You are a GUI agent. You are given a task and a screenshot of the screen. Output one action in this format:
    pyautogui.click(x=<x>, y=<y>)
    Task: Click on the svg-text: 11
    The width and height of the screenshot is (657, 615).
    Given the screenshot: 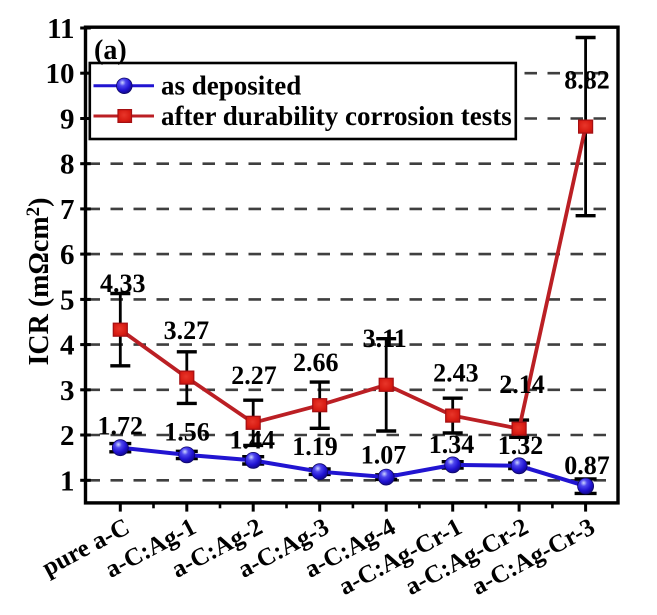 What is the action you would take?
    pyautogui.click(x=60, y=29)
    